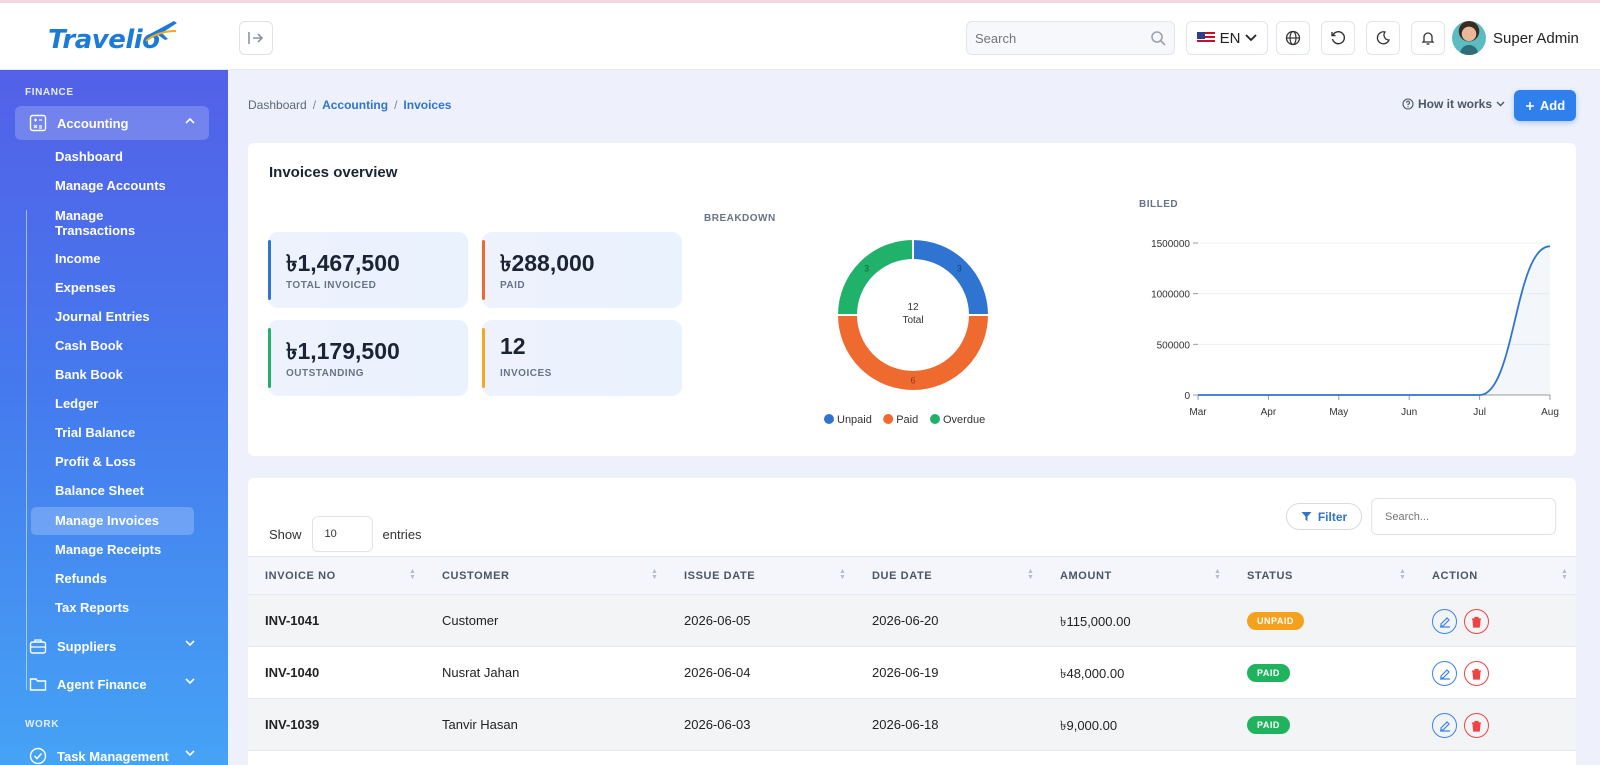 Image resolution: width=1600 pixels, height=765 pixels. I want to click on plane-icon, so click(161, 31).